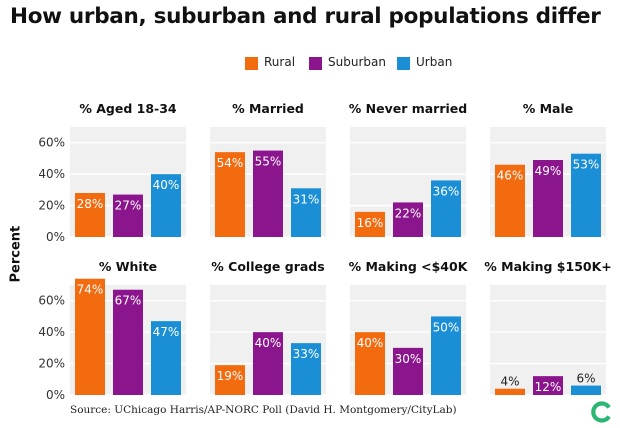 This screenshot has width=620, height=428. I want to click on legend-label-urban: Urban, so click(434, 62).